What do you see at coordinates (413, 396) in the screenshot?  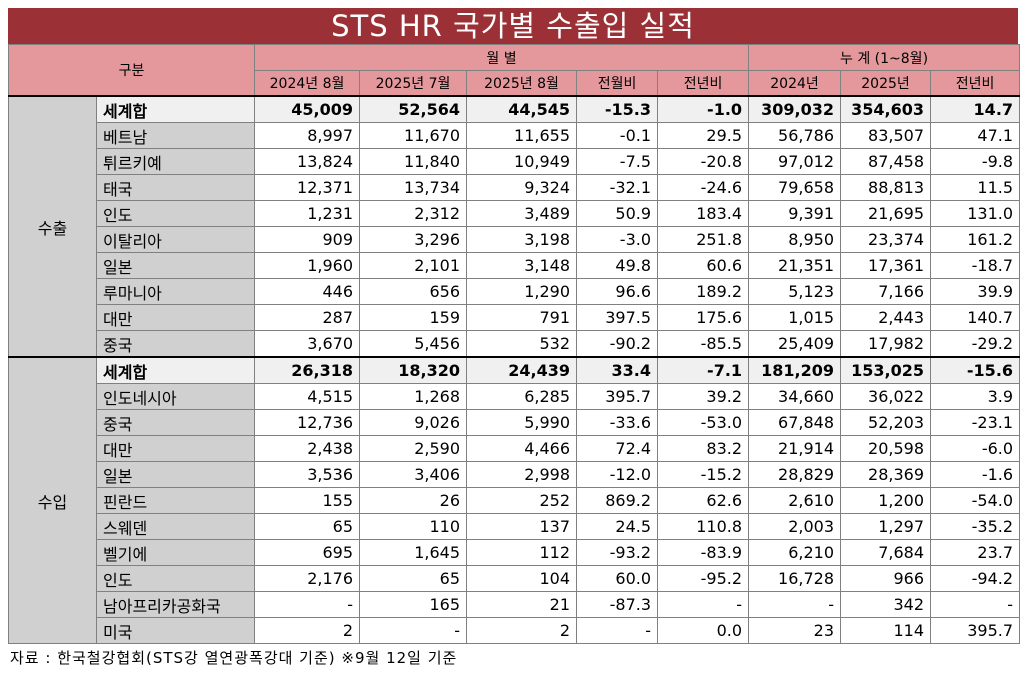 I see `value-cell: 1,268` at bounding box center [413, 396].